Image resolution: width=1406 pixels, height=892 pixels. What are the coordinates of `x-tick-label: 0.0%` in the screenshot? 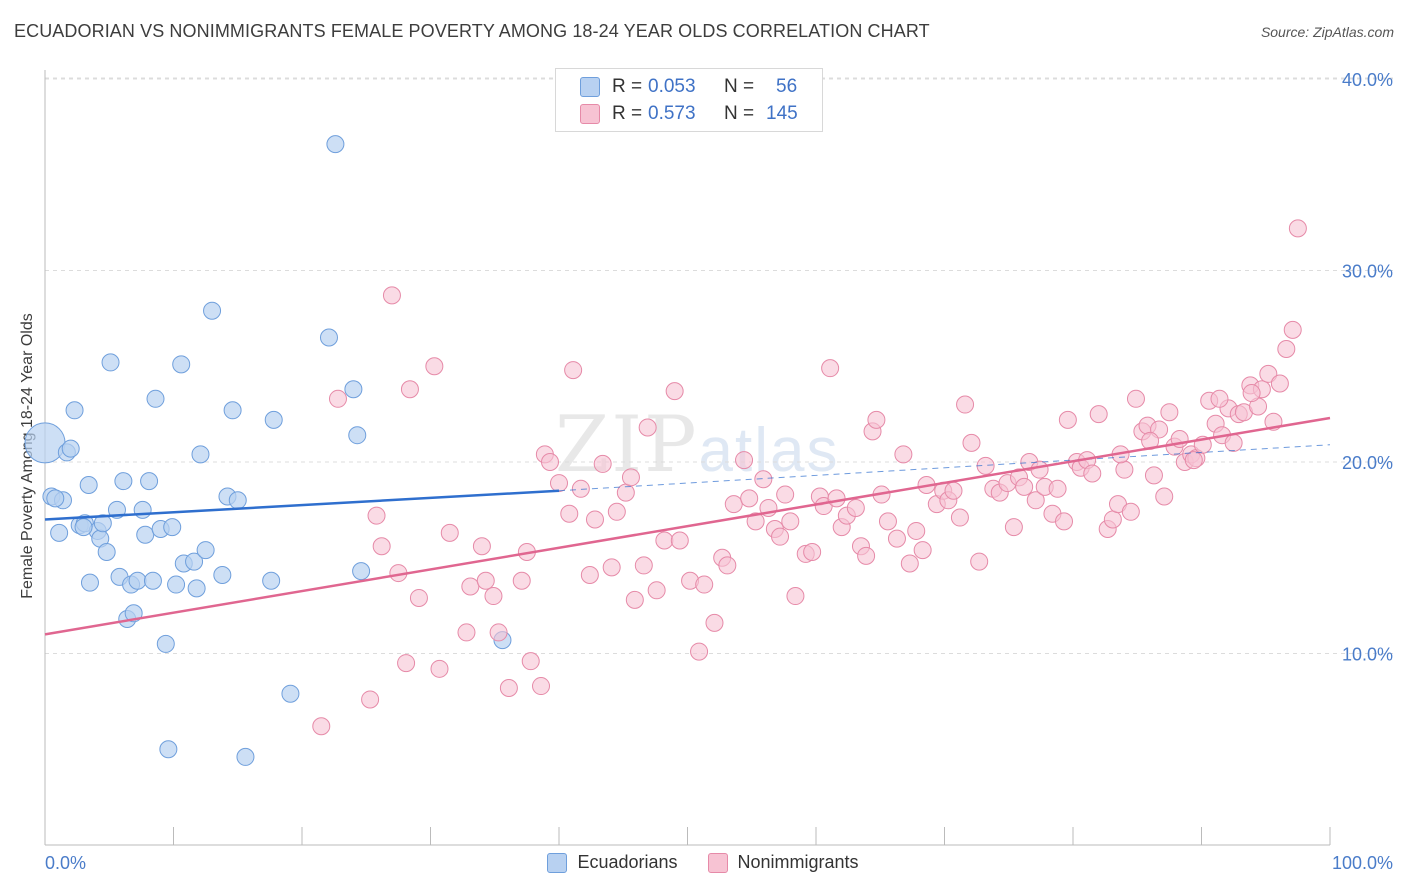 It's located at (65, 863).